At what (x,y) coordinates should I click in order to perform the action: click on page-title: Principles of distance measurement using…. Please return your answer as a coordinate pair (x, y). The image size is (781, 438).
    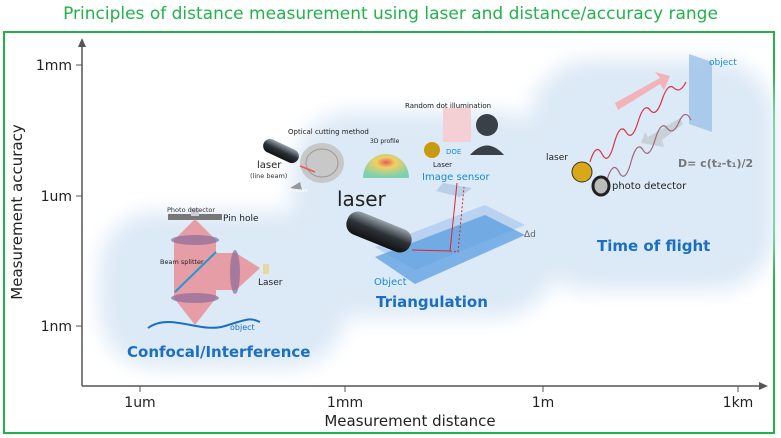
    Looking at the image, I should click on (390, 14).